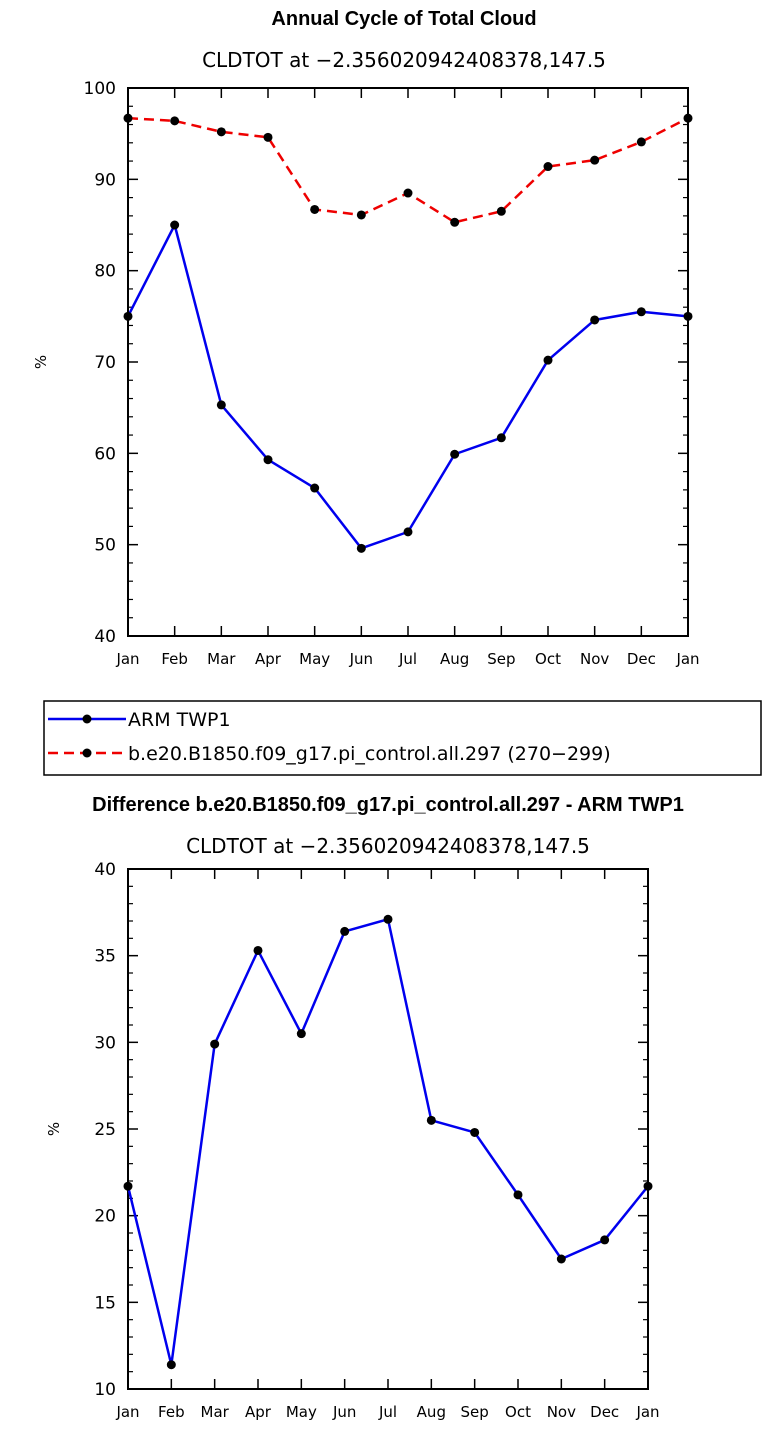 This screenshot has width=777, height=1439. I want to click on chart2-xtick-label: Sep, so click(475, 1412).